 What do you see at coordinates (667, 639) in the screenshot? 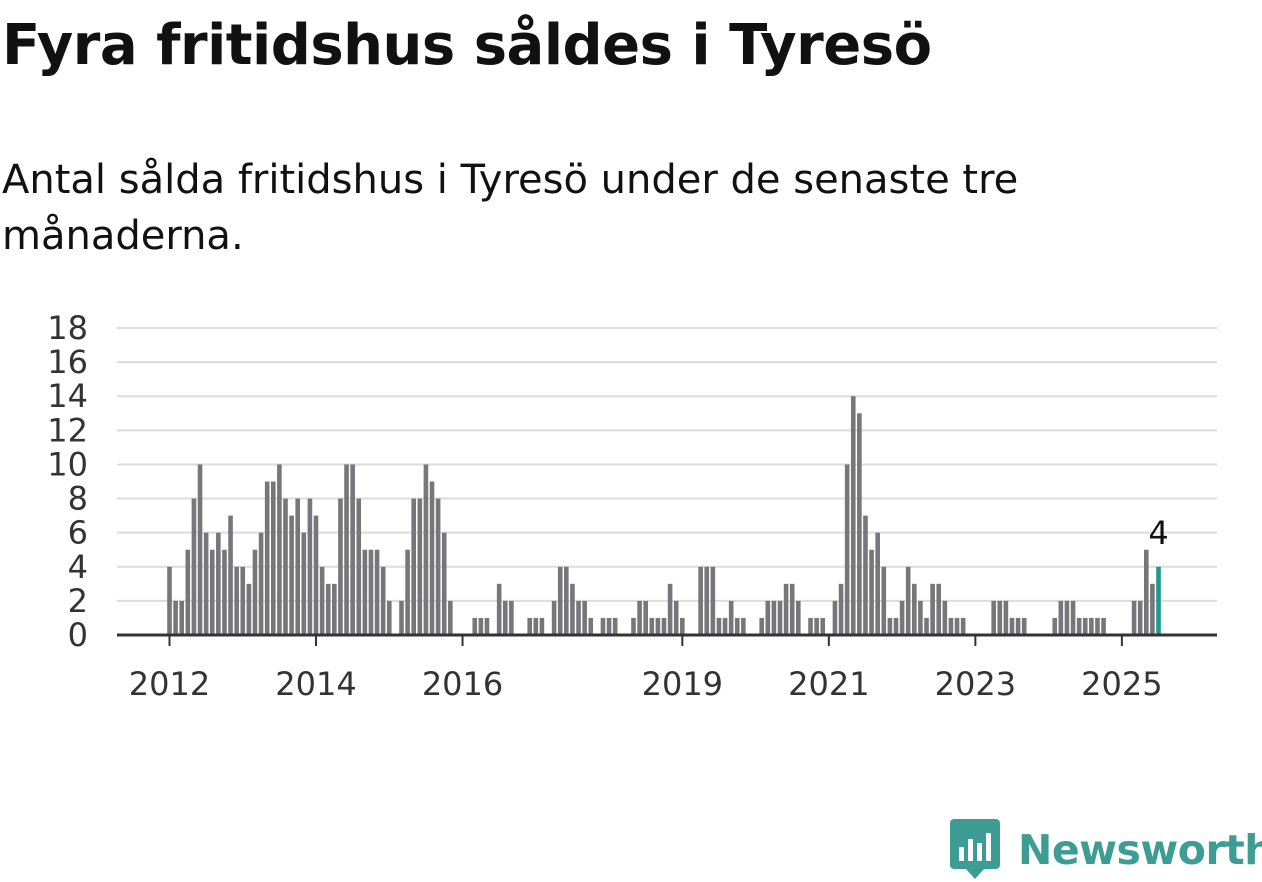
I see `axes` at bounding box center [667, 639].